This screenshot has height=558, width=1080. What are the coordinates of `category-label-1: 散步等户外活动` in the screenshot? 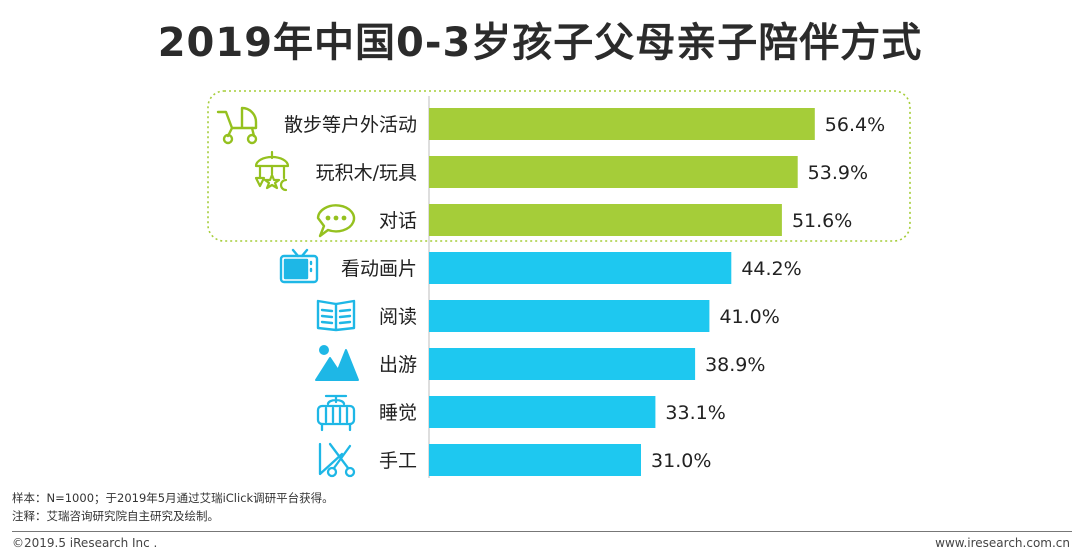 It's located at (350, 125).